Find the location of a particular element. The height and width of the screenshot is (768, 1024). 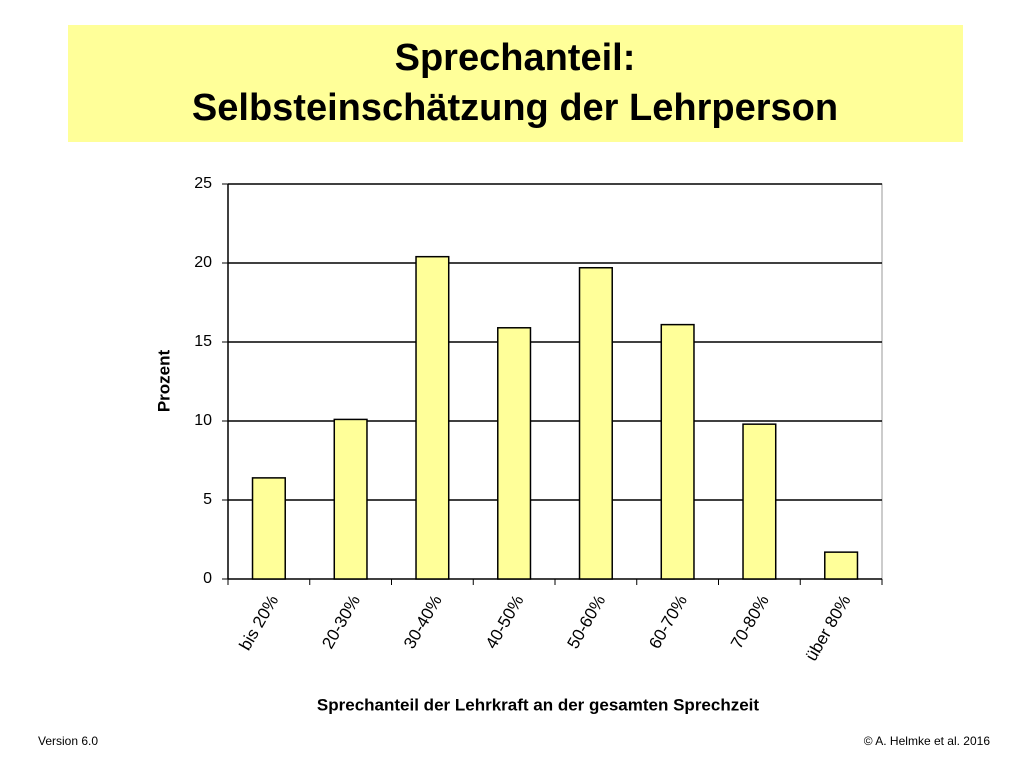

y-tick-label: 20 is located at coordinates (203, 262).